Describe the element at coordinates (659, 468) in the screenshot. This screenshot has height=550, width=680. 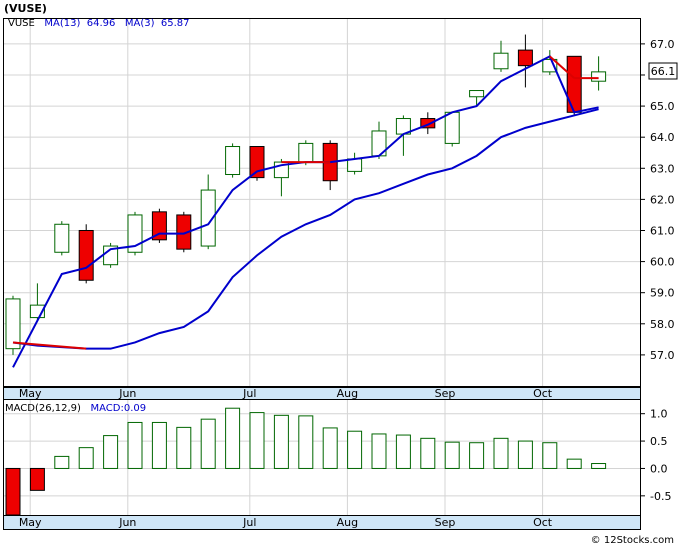
I see `macd-tick-label: 0.0` at that location.